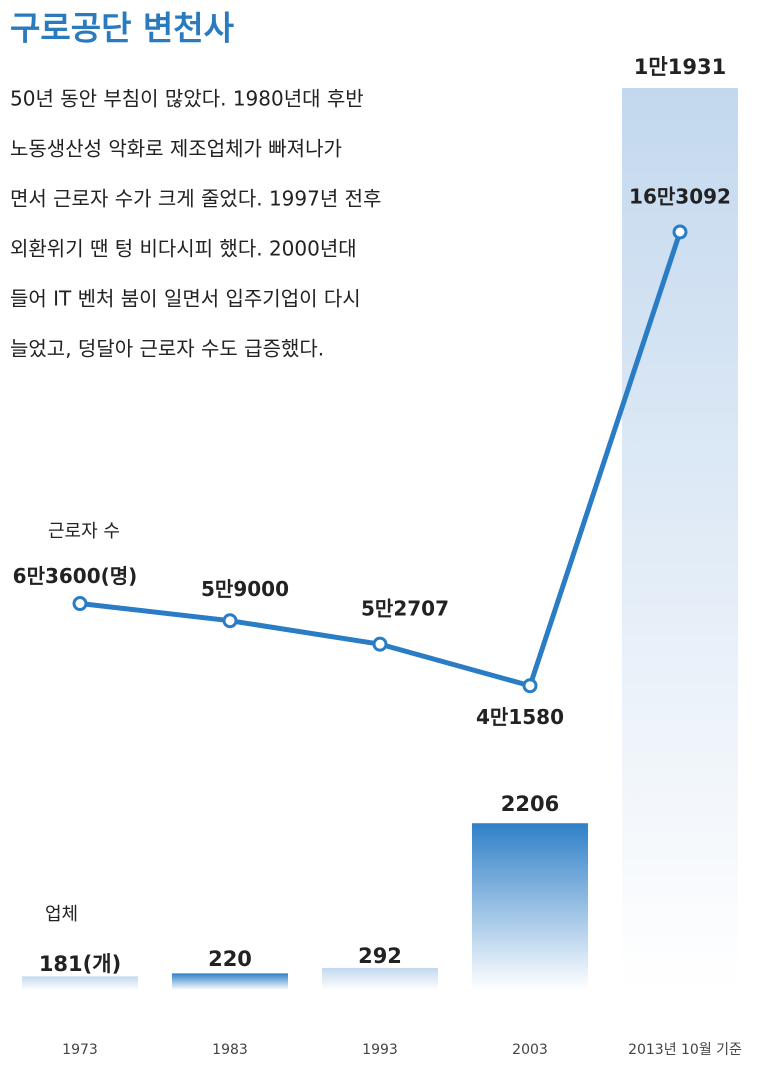  What do you see at coordinates (530, 804) in the screenshot?
I see `bar-value-label: 2206` at bounding box center [530, 804].